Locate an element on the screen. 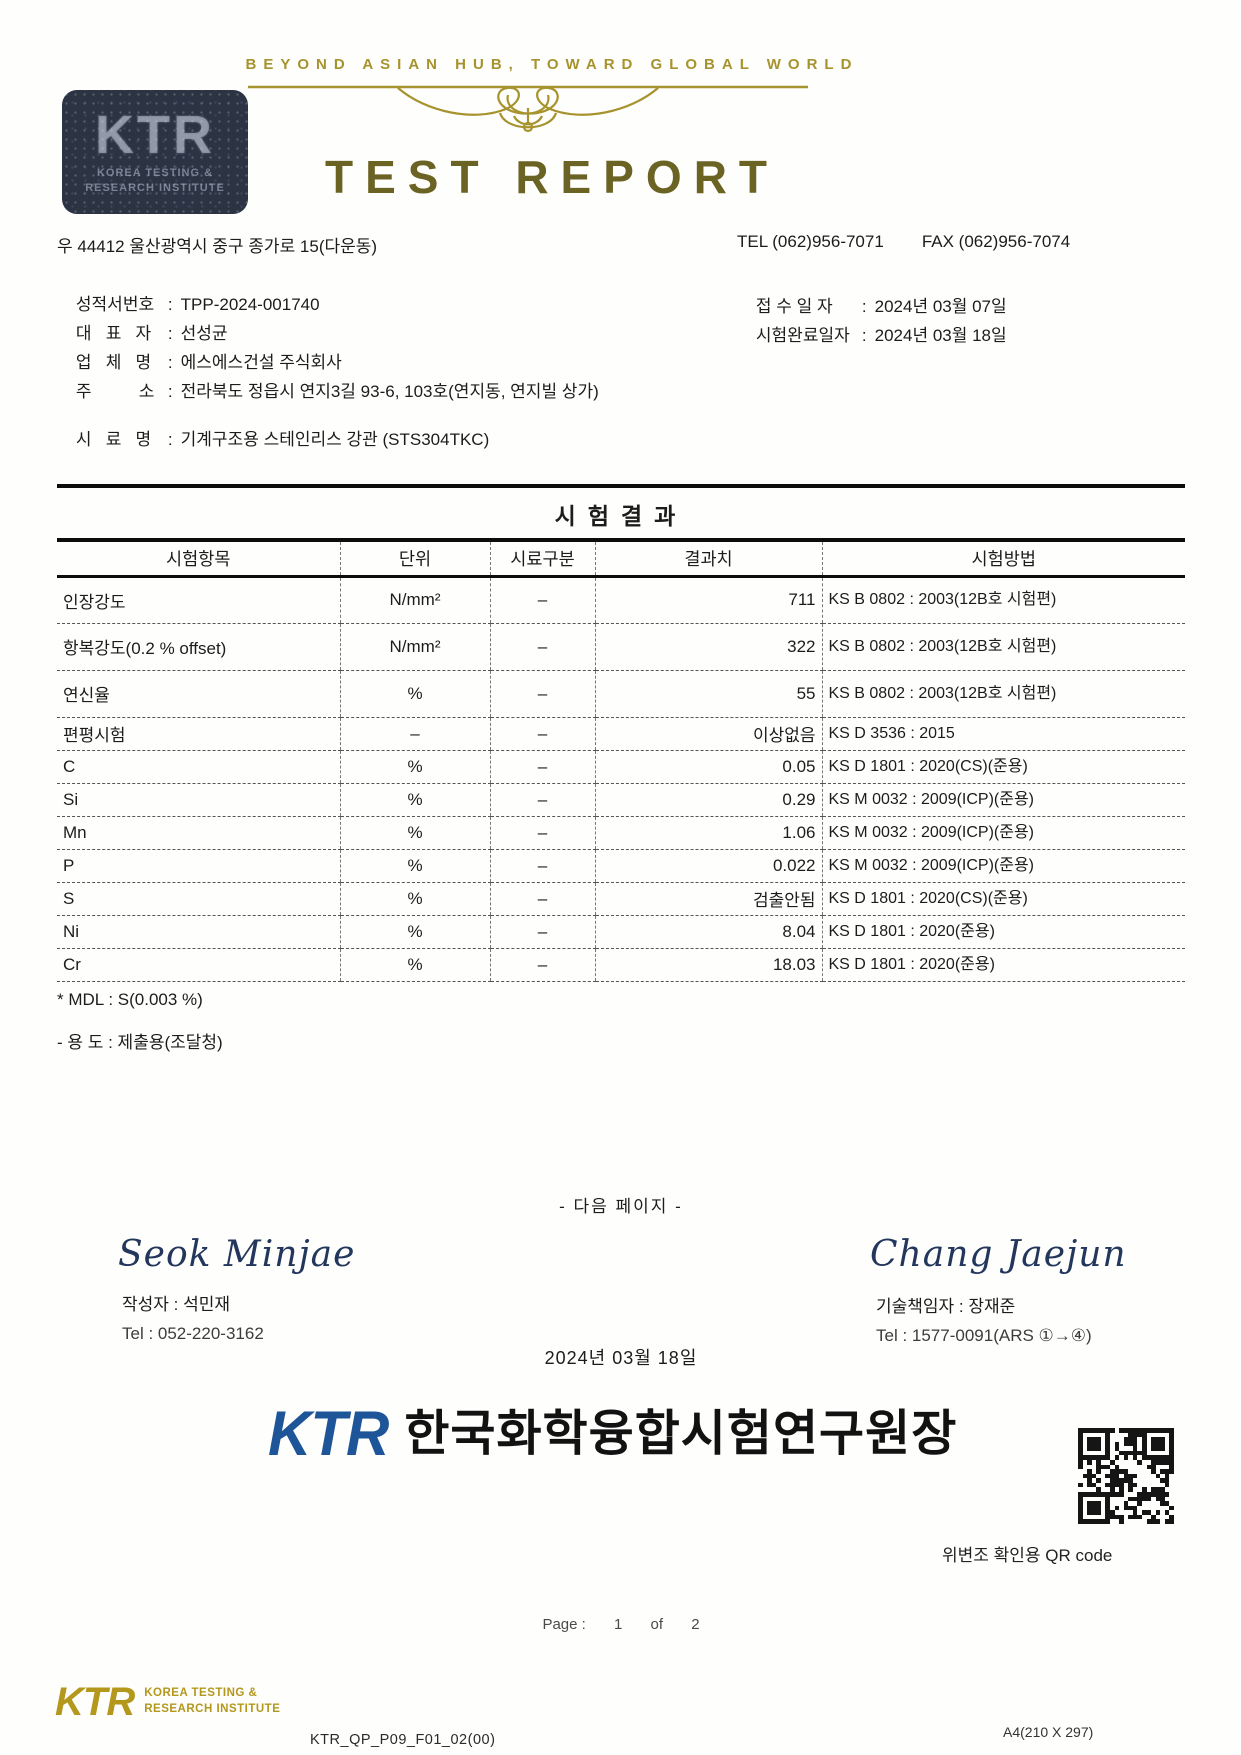 This screenshot has height=1755, width=1241. col-header-method: 시험방법 is located at coordinates (1003, 559).